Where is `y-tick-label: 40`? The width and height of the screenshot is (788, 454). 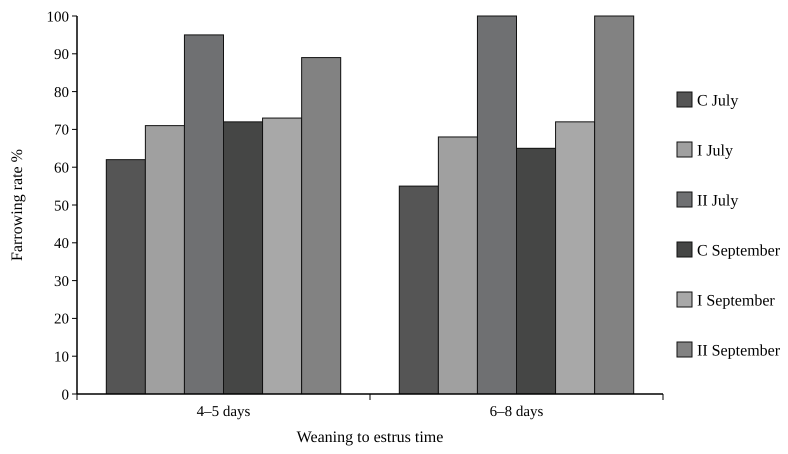
y-tick-label: 40 is located at coordinates (61, 244).